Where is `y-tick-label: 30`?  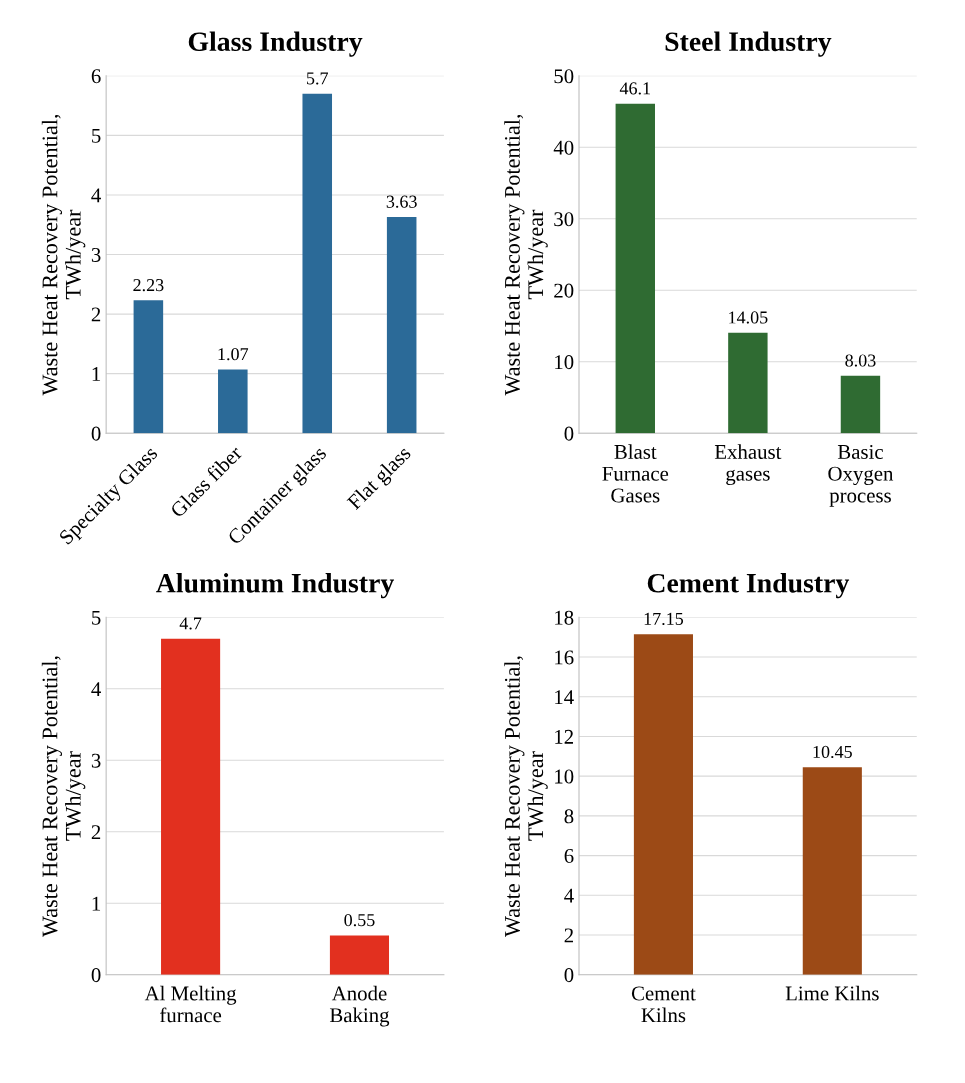 y-tick-label: 30 is located at coordinates (564, 219).